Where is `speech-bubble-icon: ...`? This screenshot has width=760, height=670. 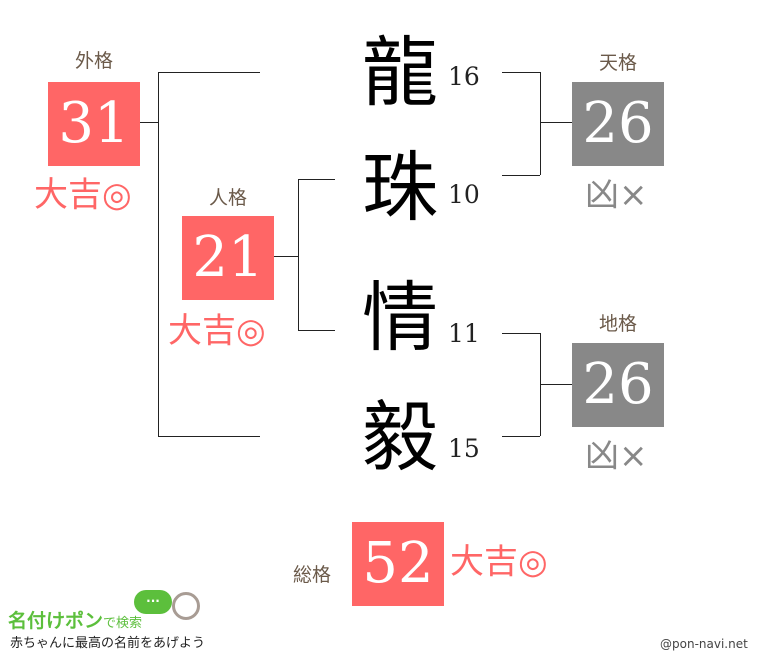
speech-bubble-icon: ... is located at coordinates (153, 602).